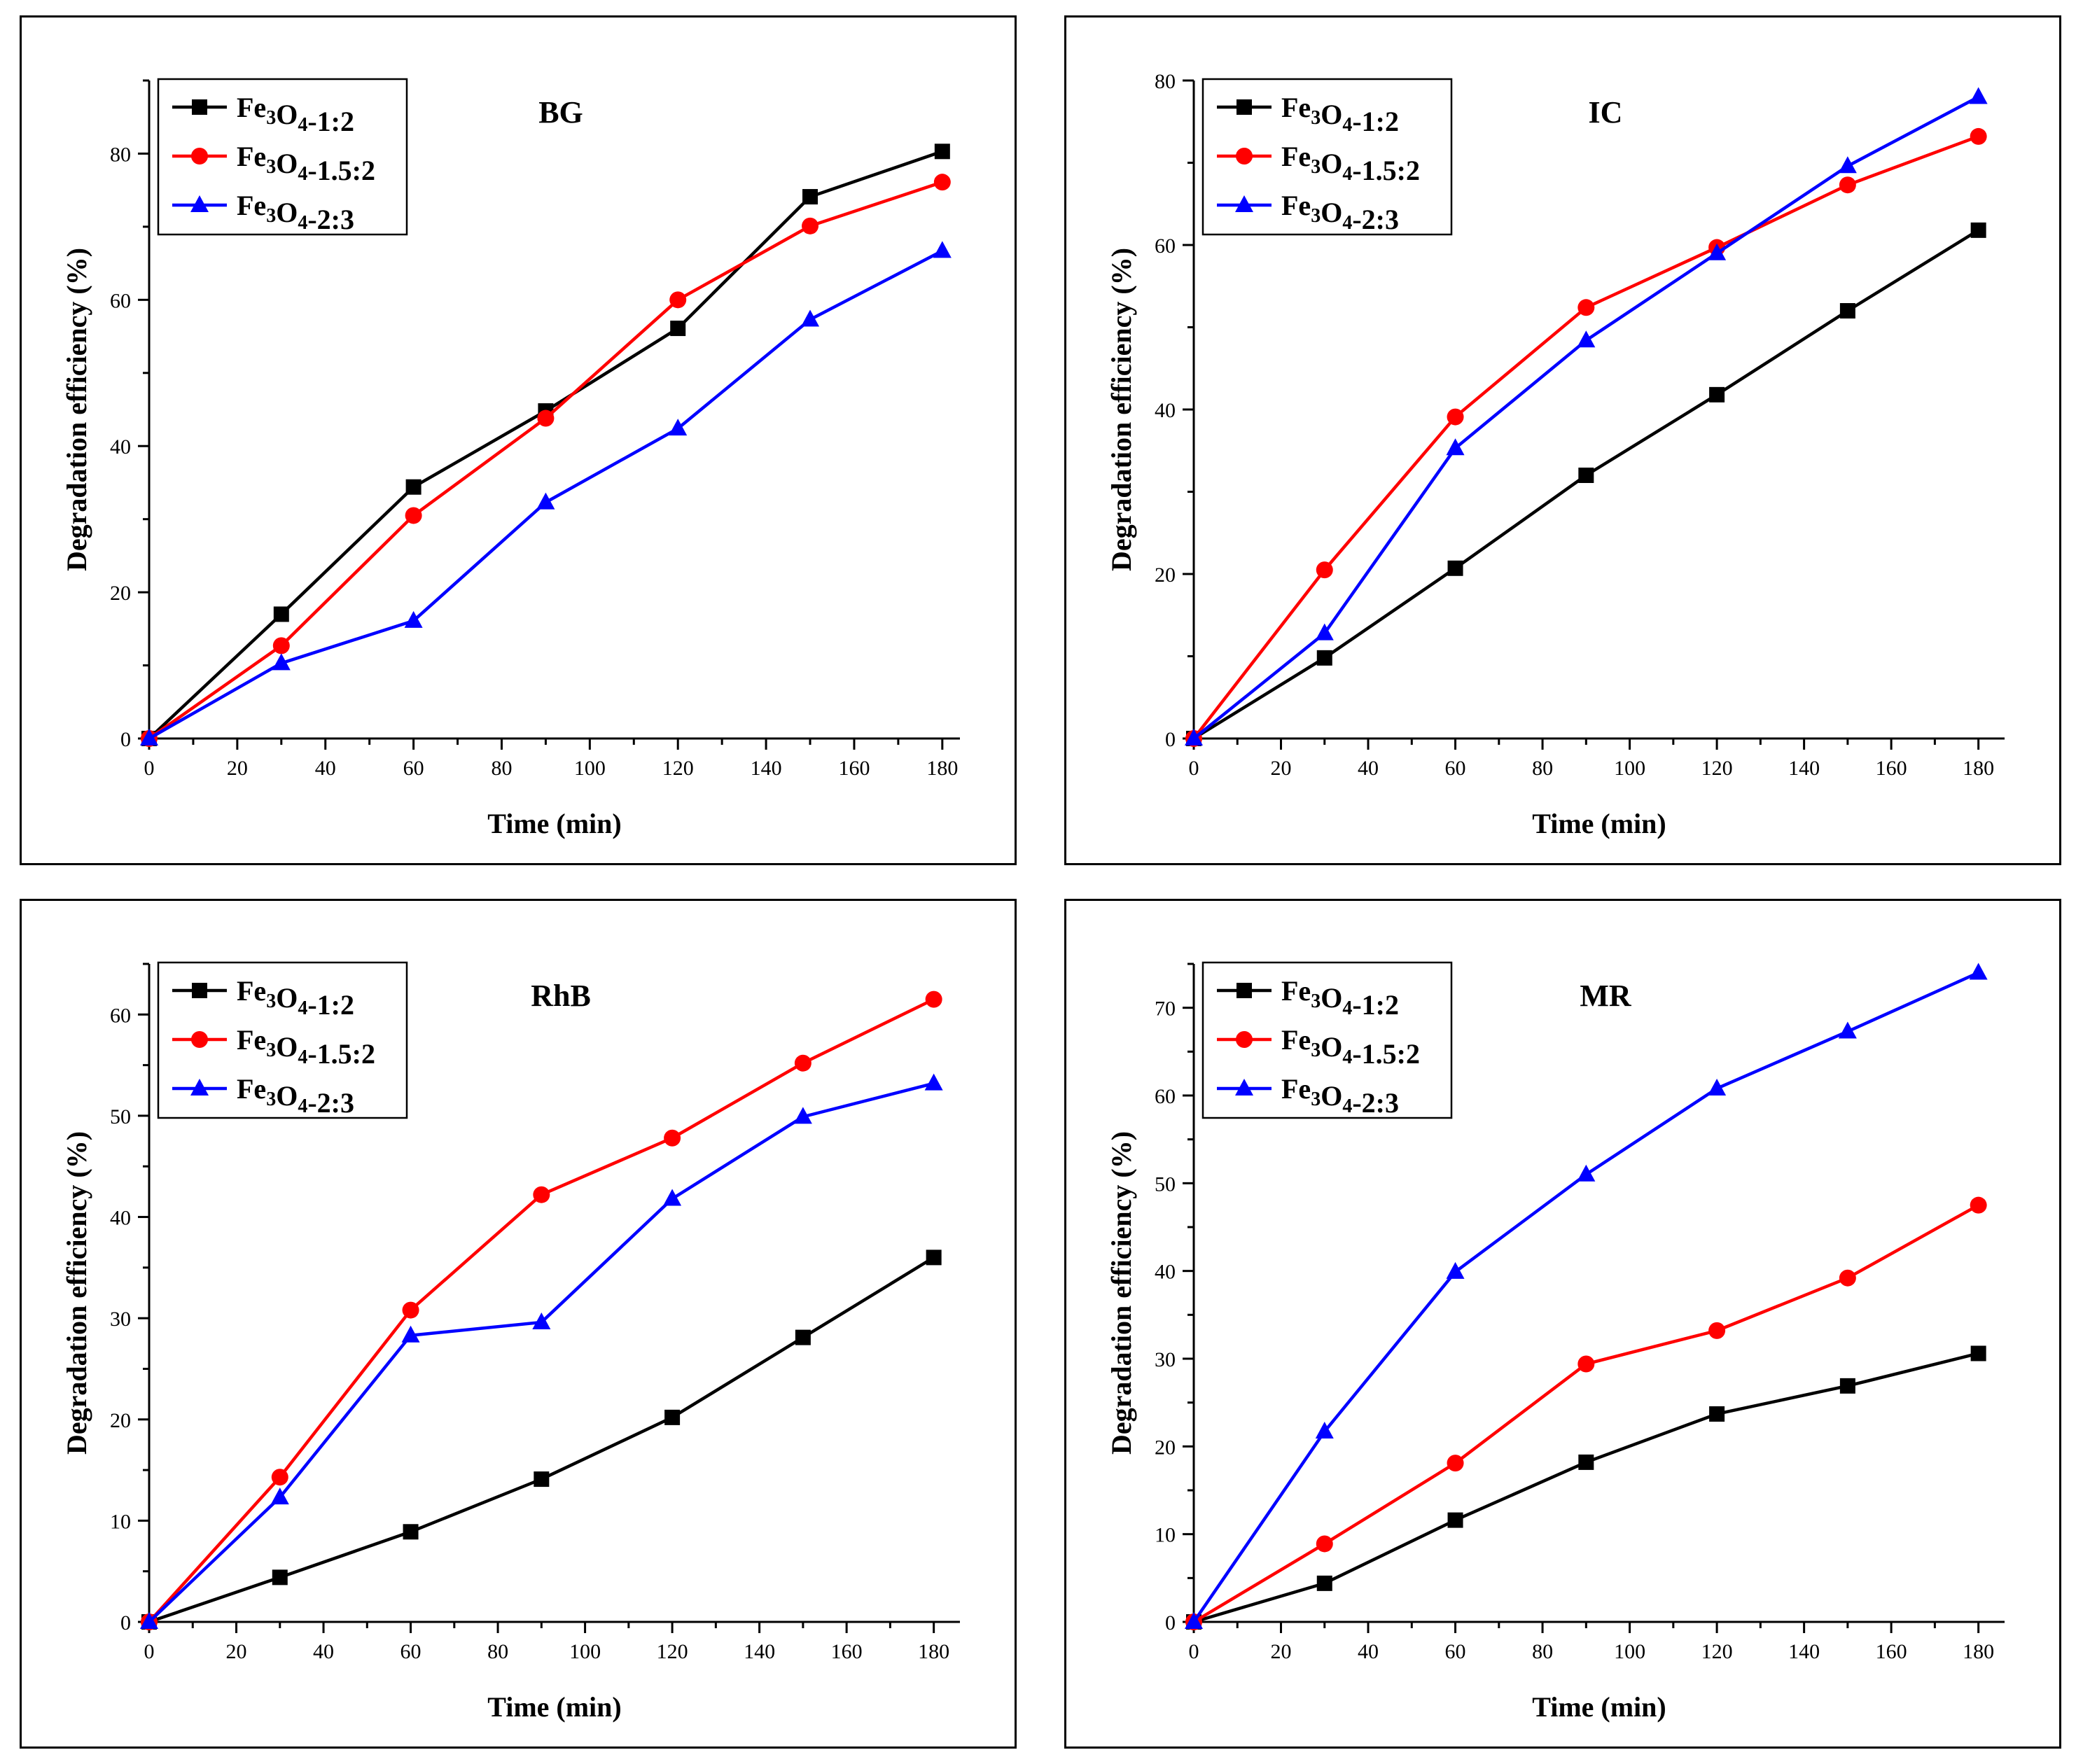 This screenshot has height=1764, width=2076. Describe the element at coordinates (120, 300) in the screenshot. I see `bg-y-tick-label: 60` at that location.